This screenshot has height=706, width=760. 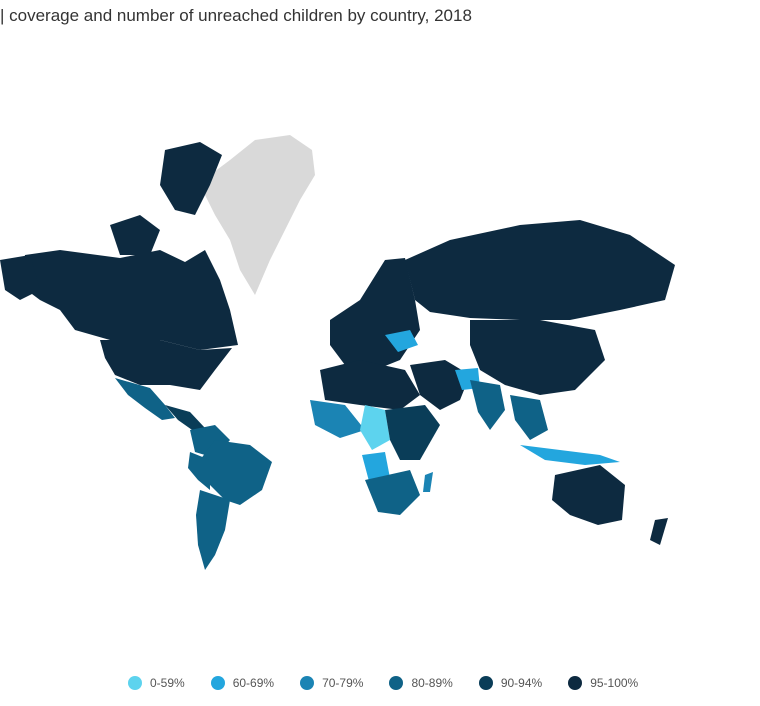 What do you see at coordinates (392, 492) in the screenshot?
I see `region-southern-africa` at bounding box center [392, 492].